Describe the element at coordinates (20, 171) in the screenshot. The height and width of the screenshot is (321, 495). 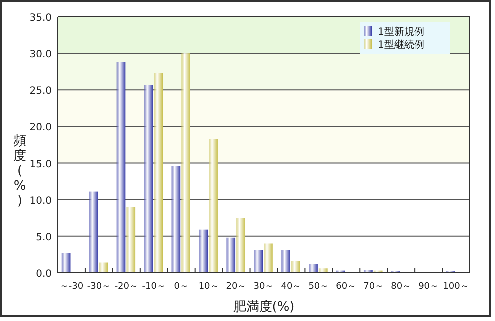
I see `y-axis-title: 頻度(%)` at that location.